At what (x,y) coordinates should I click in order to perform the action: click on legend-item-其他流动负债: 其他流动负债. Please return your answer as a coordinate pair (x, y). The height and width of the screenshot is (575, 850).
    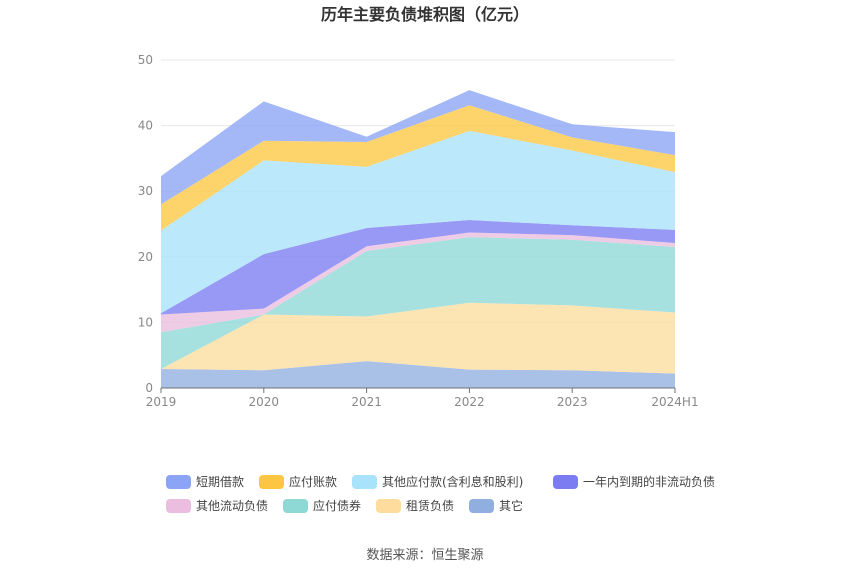
    Looking at the image, I should click on (217, 506).